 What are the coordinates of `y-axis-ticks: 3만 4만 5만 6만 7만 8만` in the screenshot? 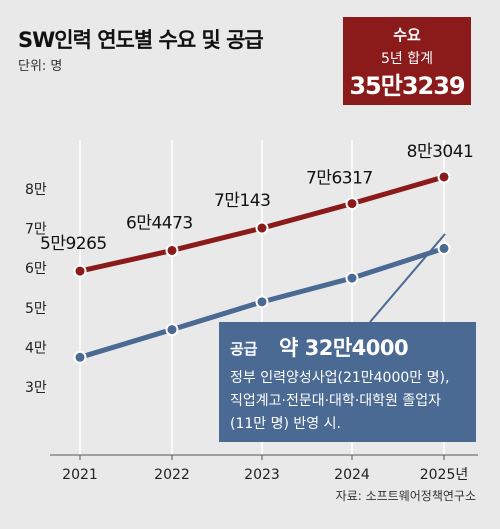 It's located at (36, 289).